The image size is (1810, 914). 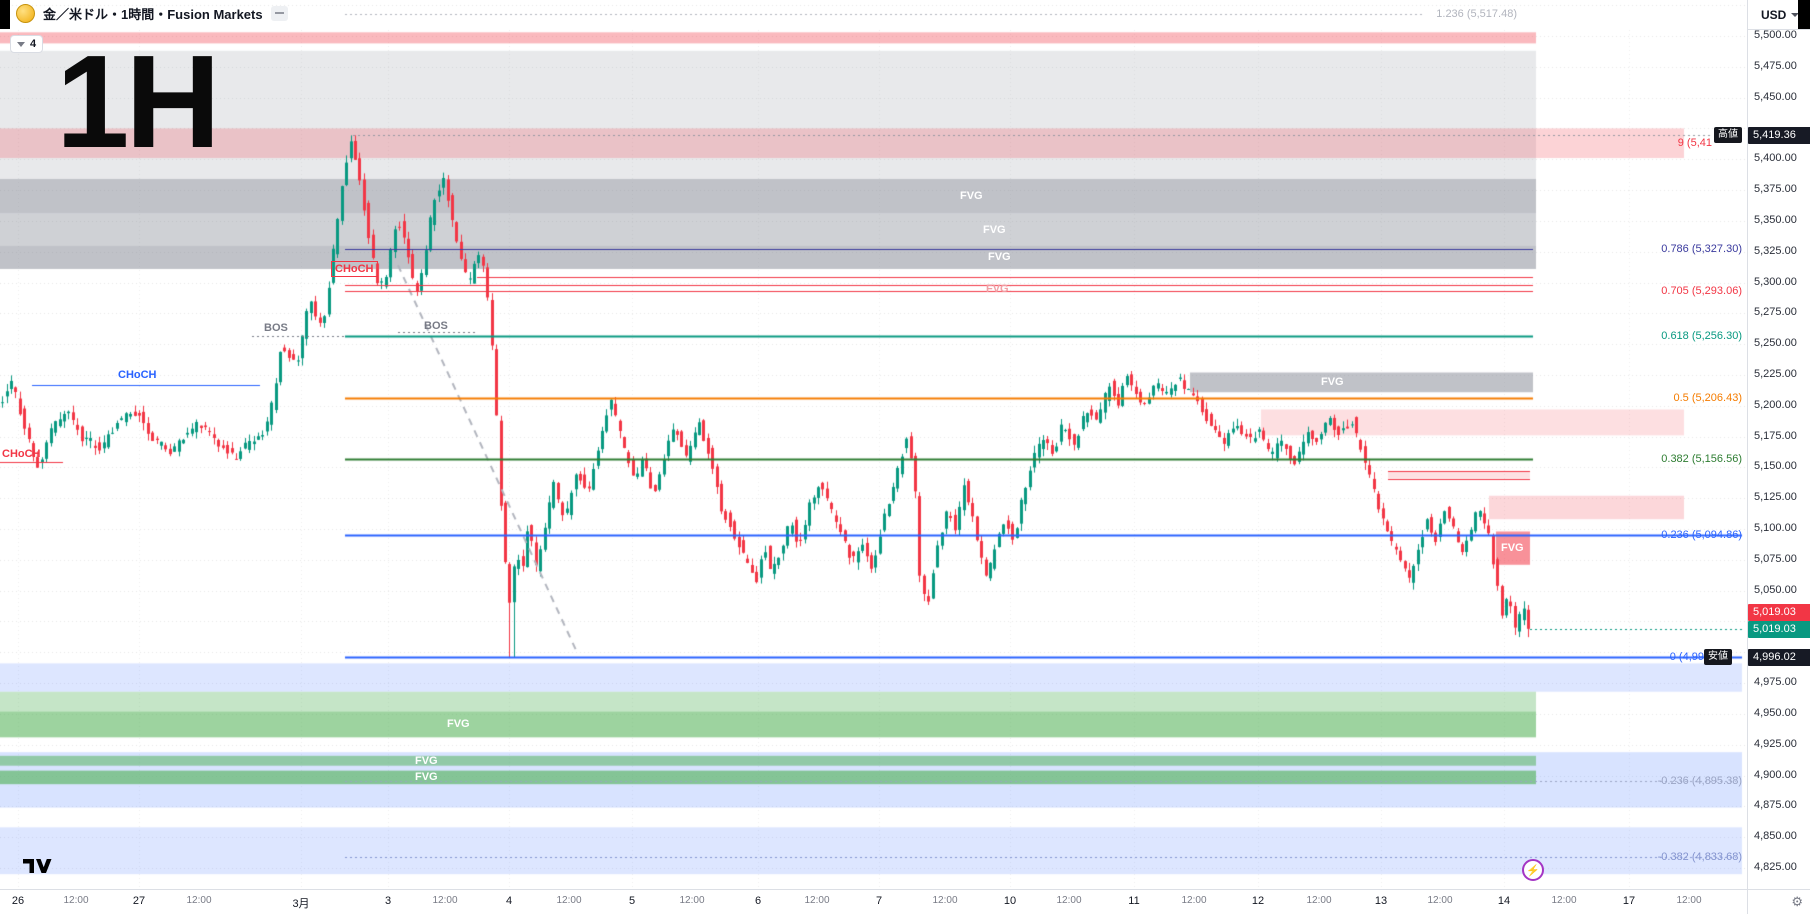 I want to click on time-tick-label: 13, so click(x=1381, y=901).